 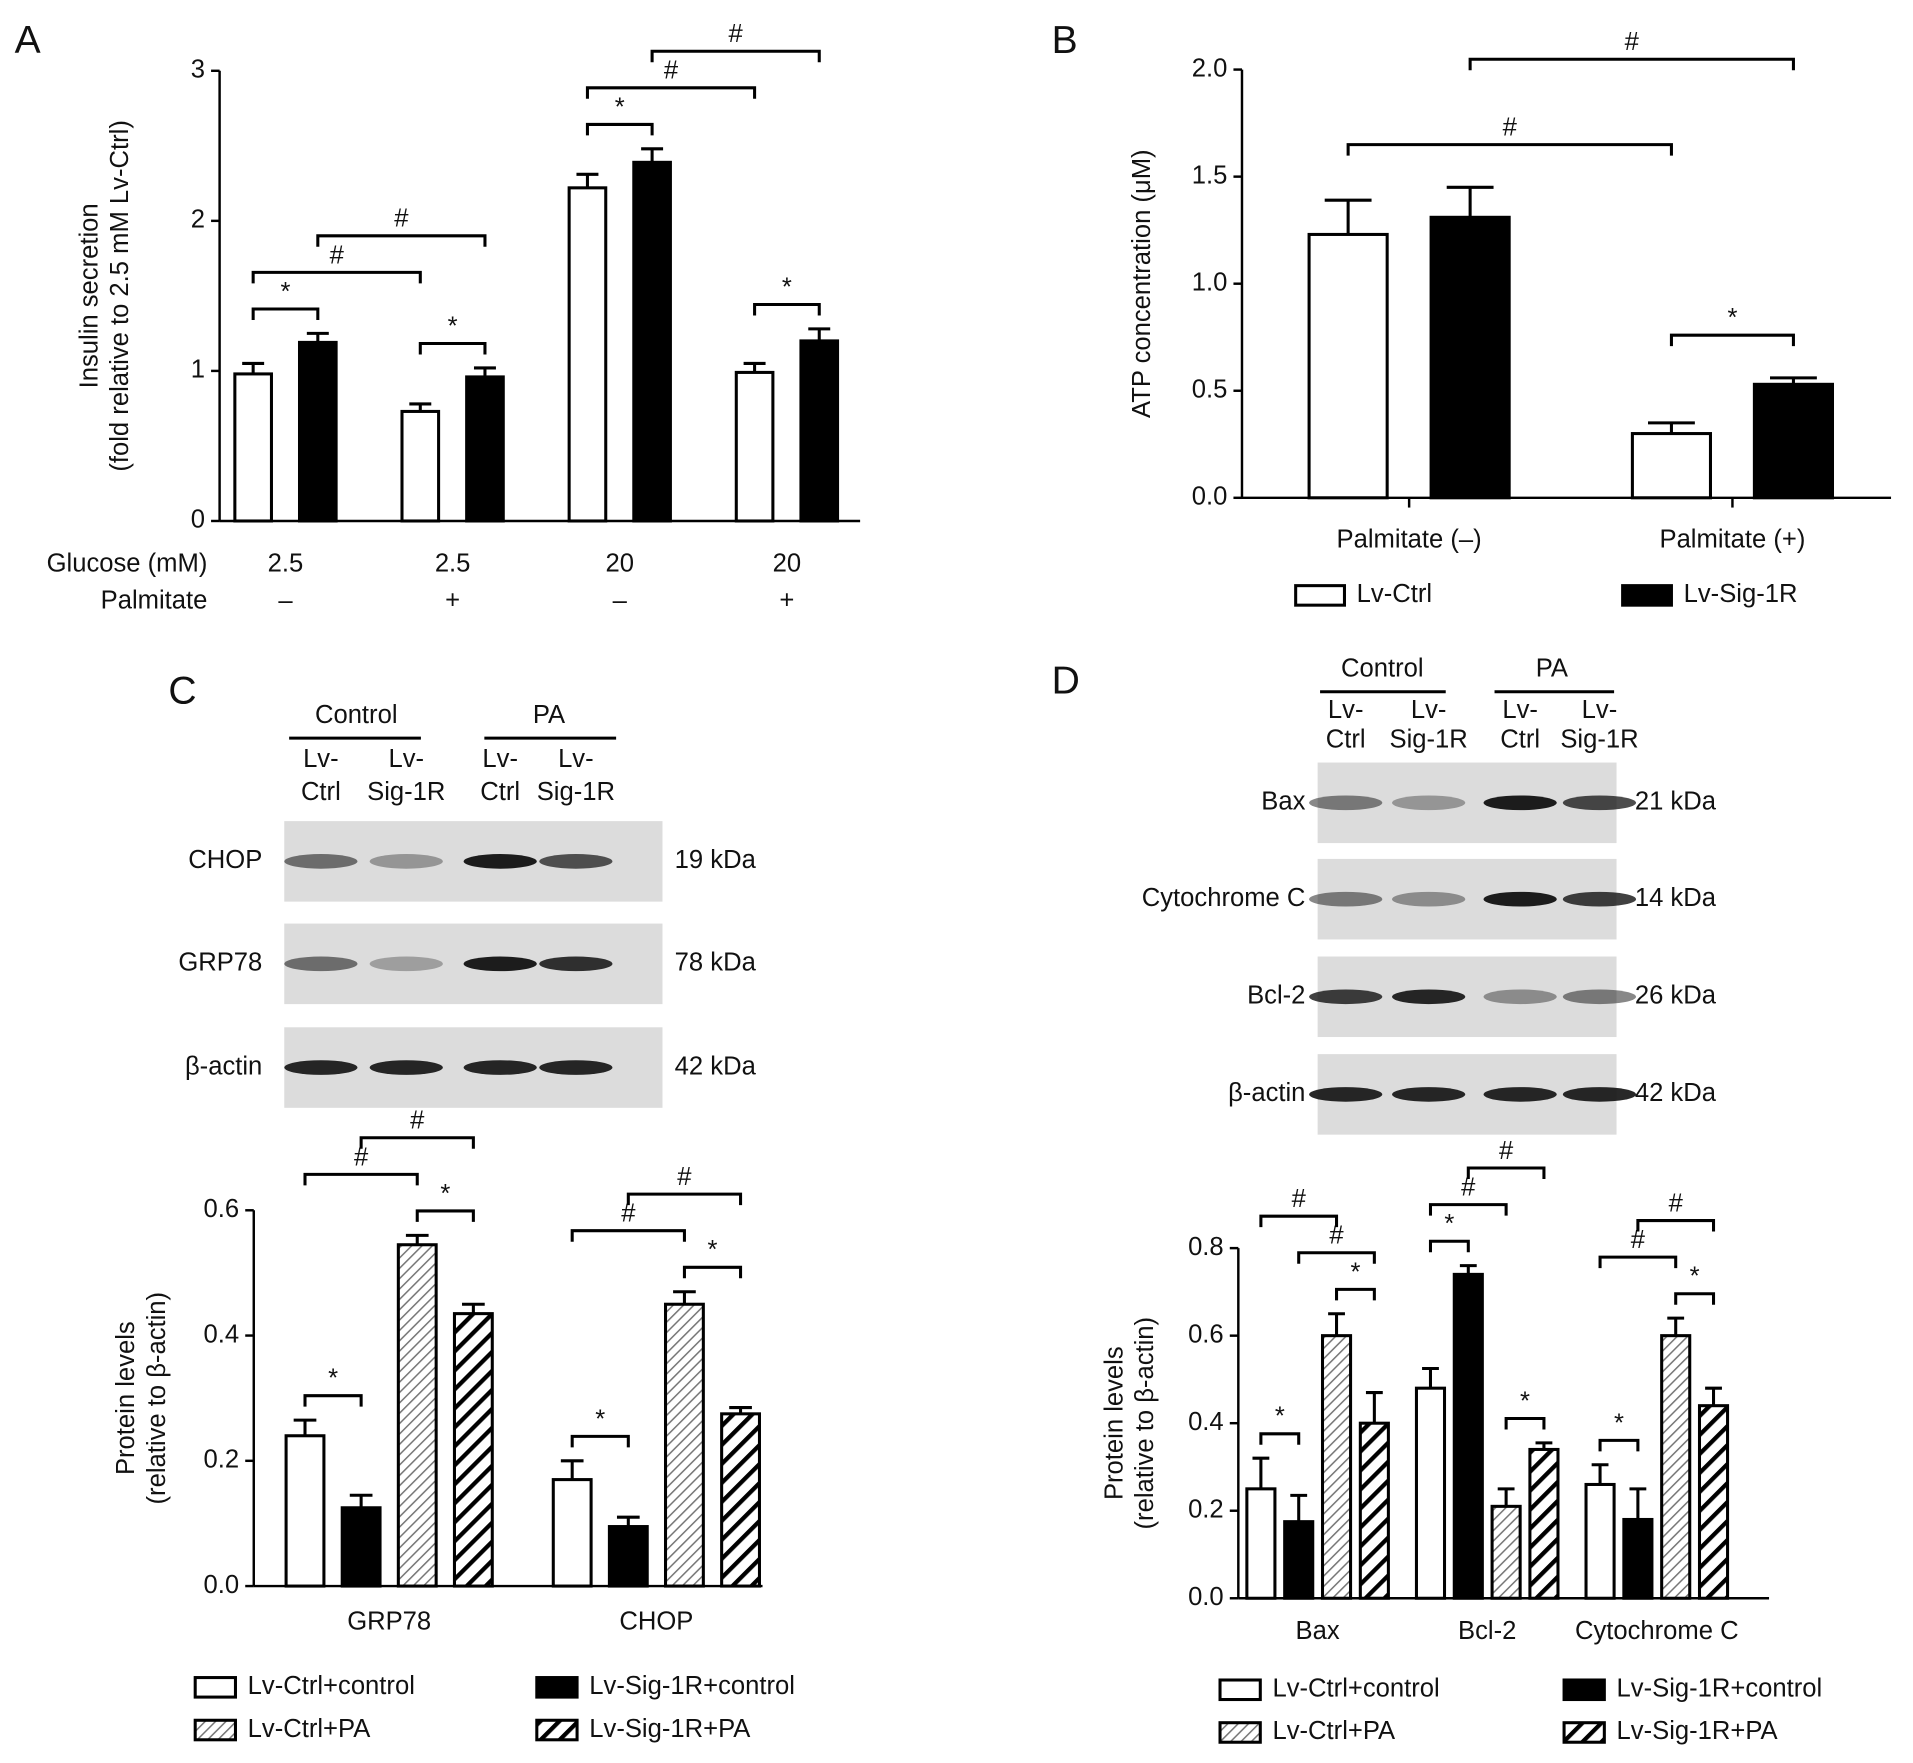 I want to click on panel-label: B, so click(x=1065, y=40).